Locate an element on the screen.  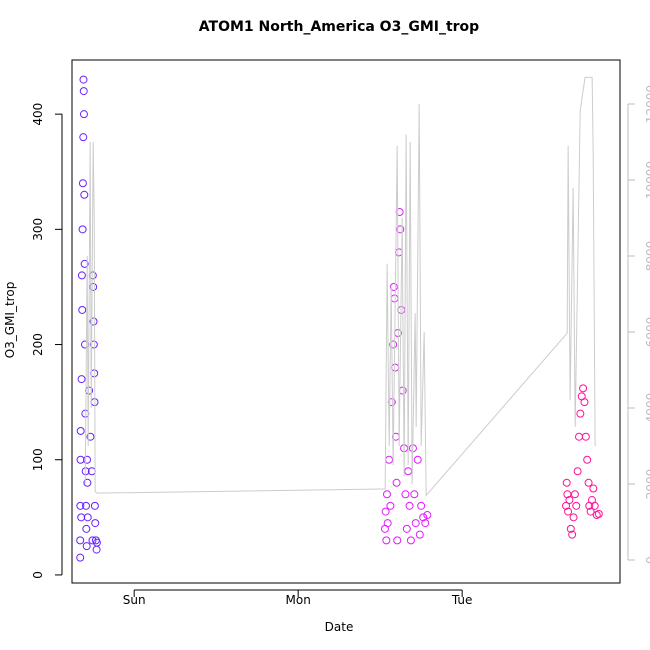
y2-tick-label: 0 is located at coordinates (647, 560).